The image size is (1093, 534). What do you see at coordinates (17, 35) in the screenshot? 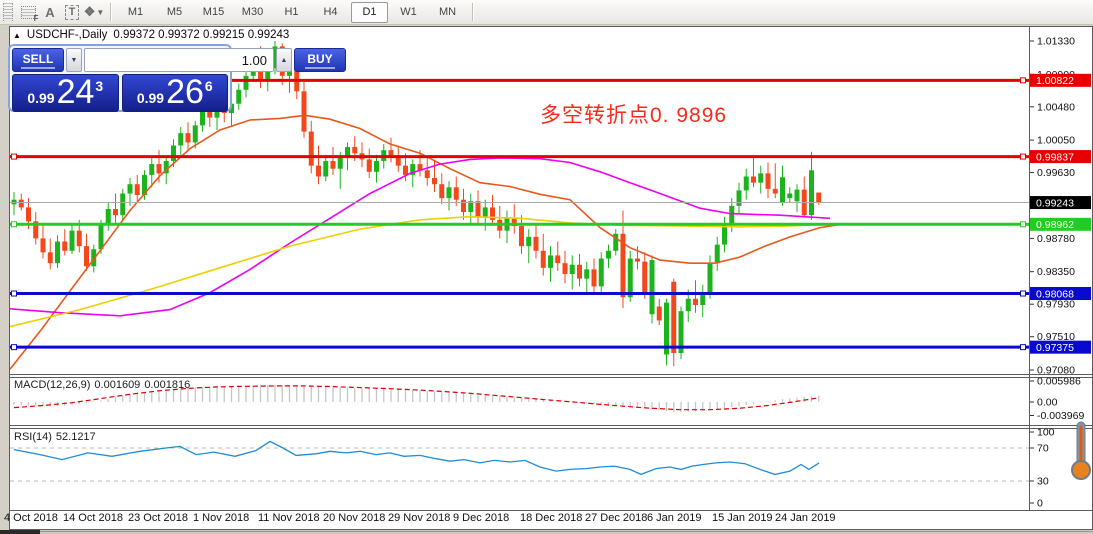
I see `collapse-triangle-icon: ▲` at bounding box center [17, 35].